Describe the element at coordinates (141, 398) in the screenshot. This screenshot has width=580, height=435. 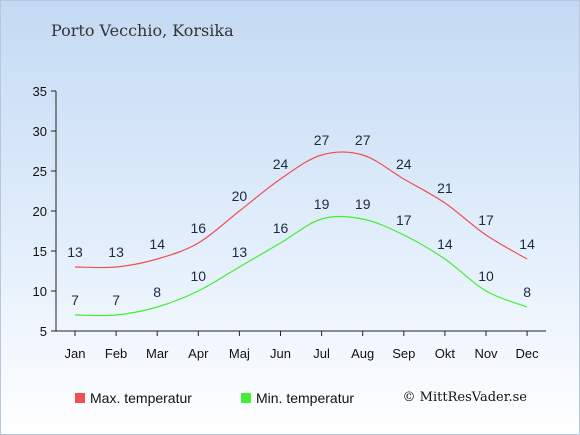
I see `legend-label-max: Max. temperatur` at that location.